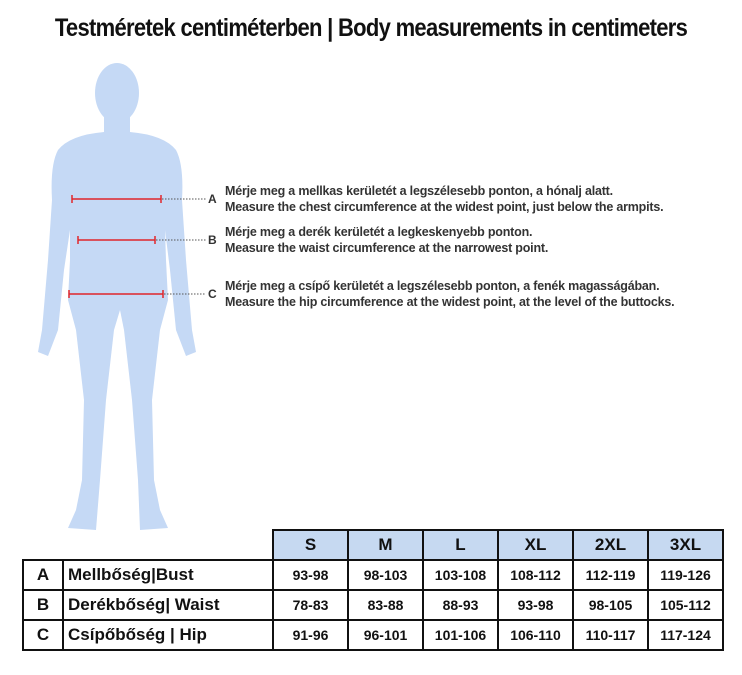  Describe the element at coordinates (460, 635) in the screenshot. I see `value-cell: 101-106` at that location.